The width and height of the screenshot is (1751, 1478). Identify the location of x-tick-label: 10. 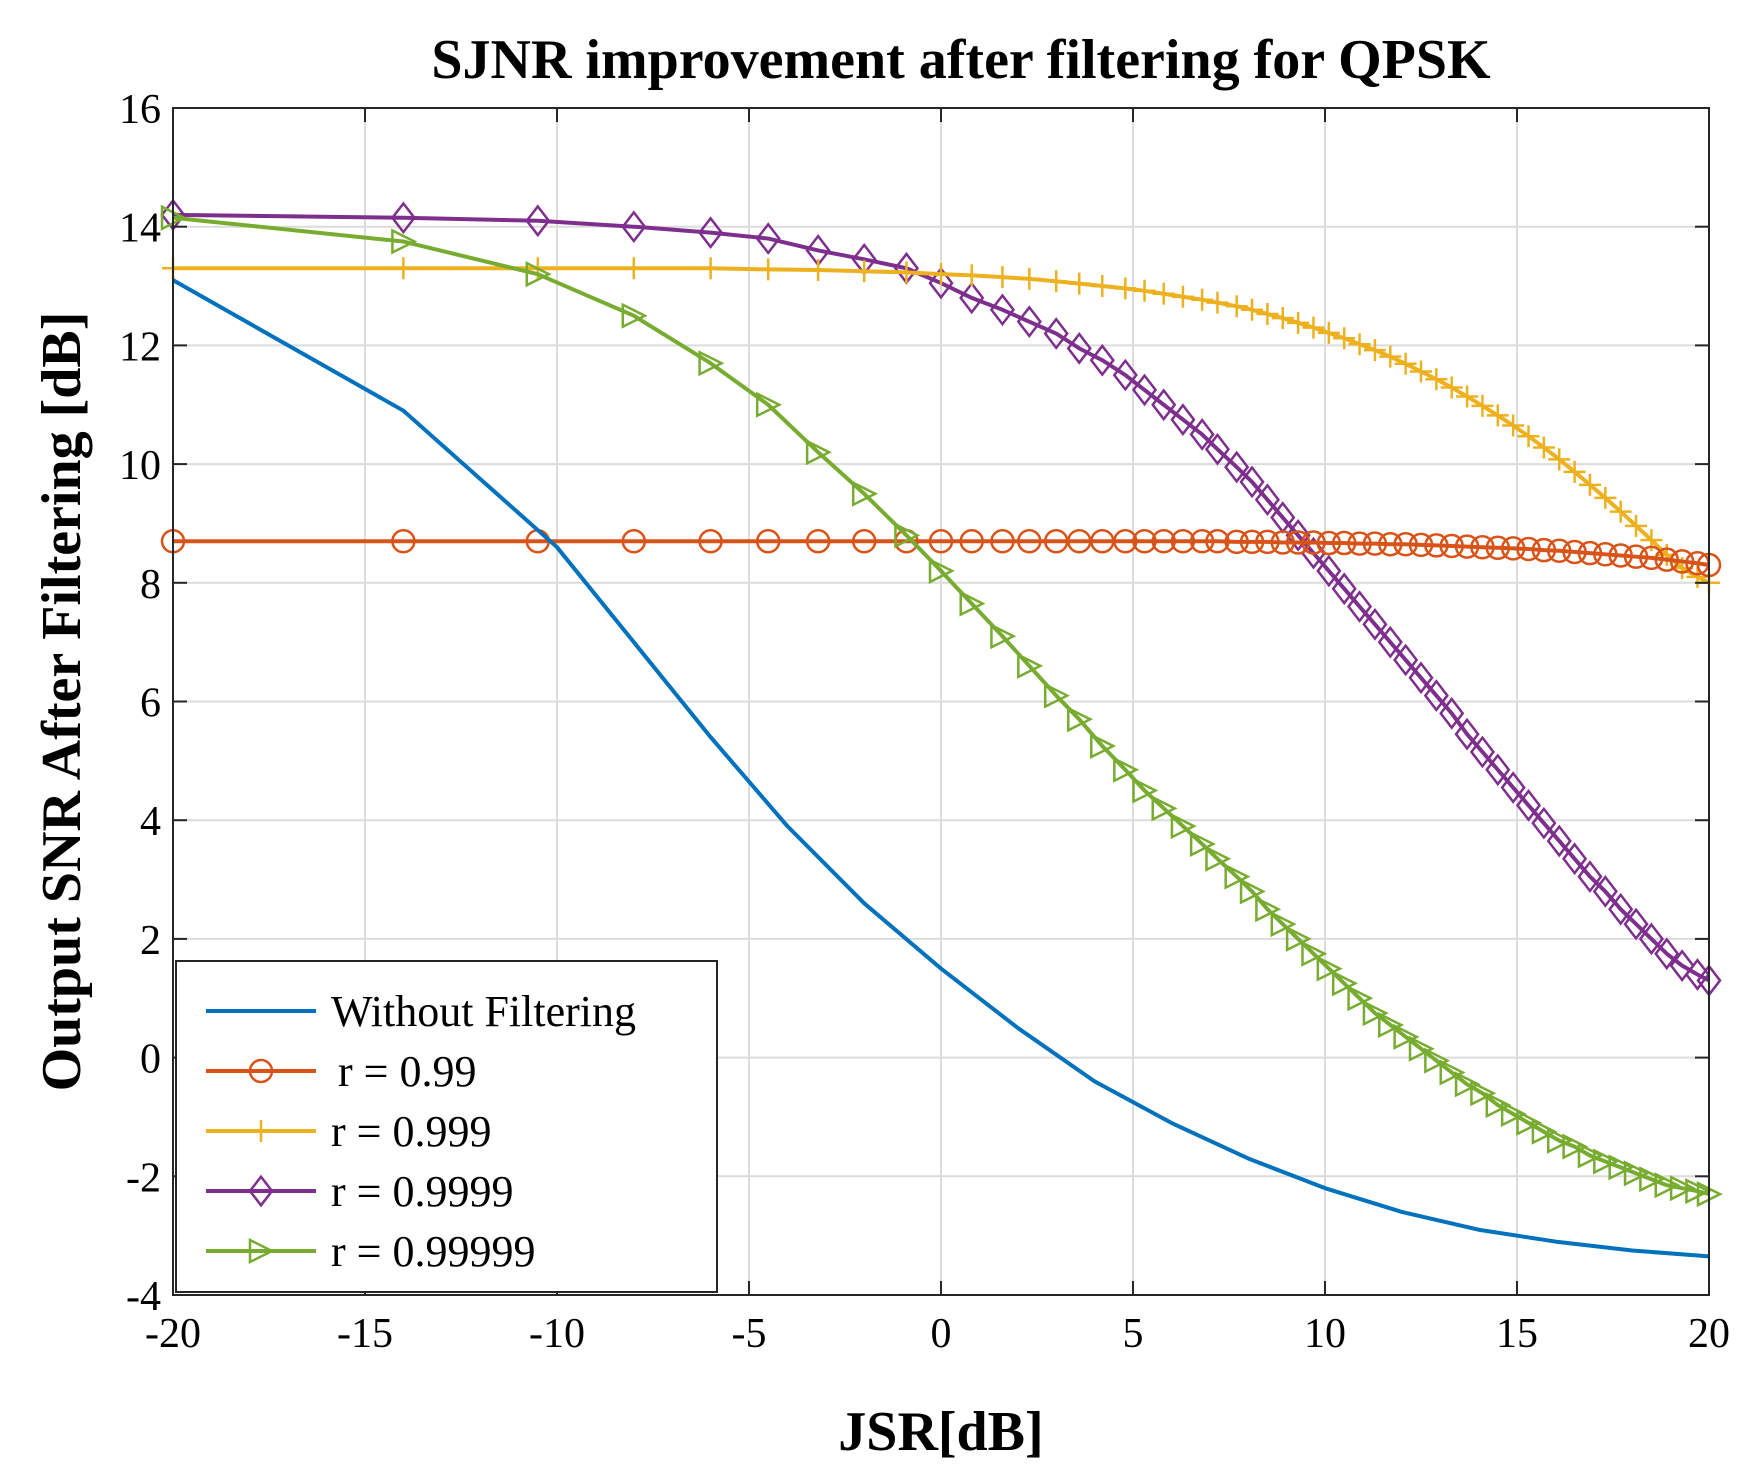
(1325, 1334).